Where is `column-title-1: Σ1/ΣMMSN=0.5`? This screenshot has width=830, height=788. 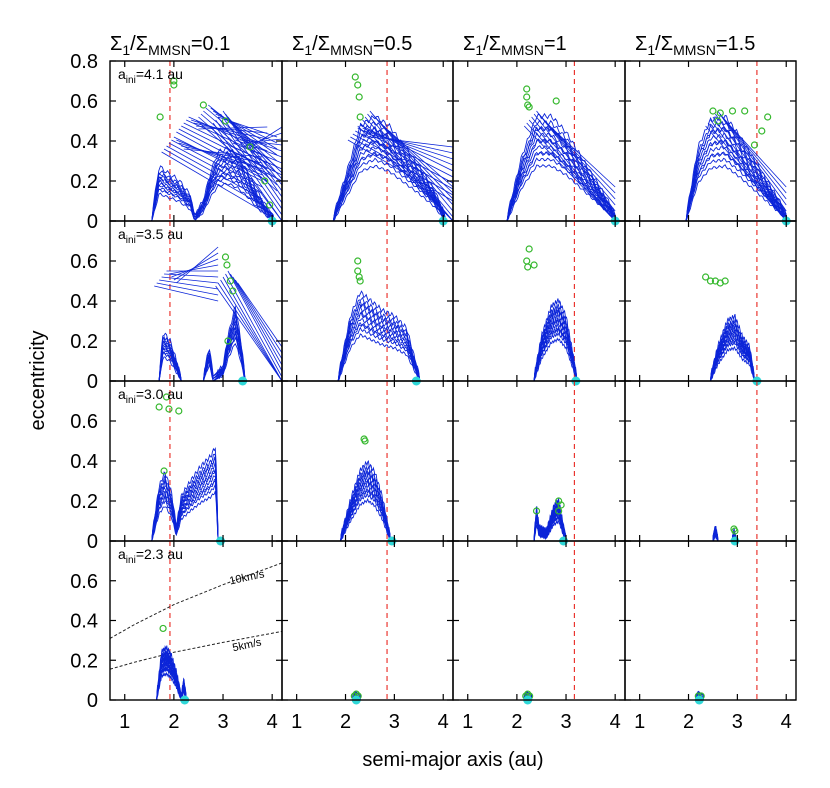 column-title-1: Σ1/ΣMMSN=0.5 is located at coordinates (352, 45).